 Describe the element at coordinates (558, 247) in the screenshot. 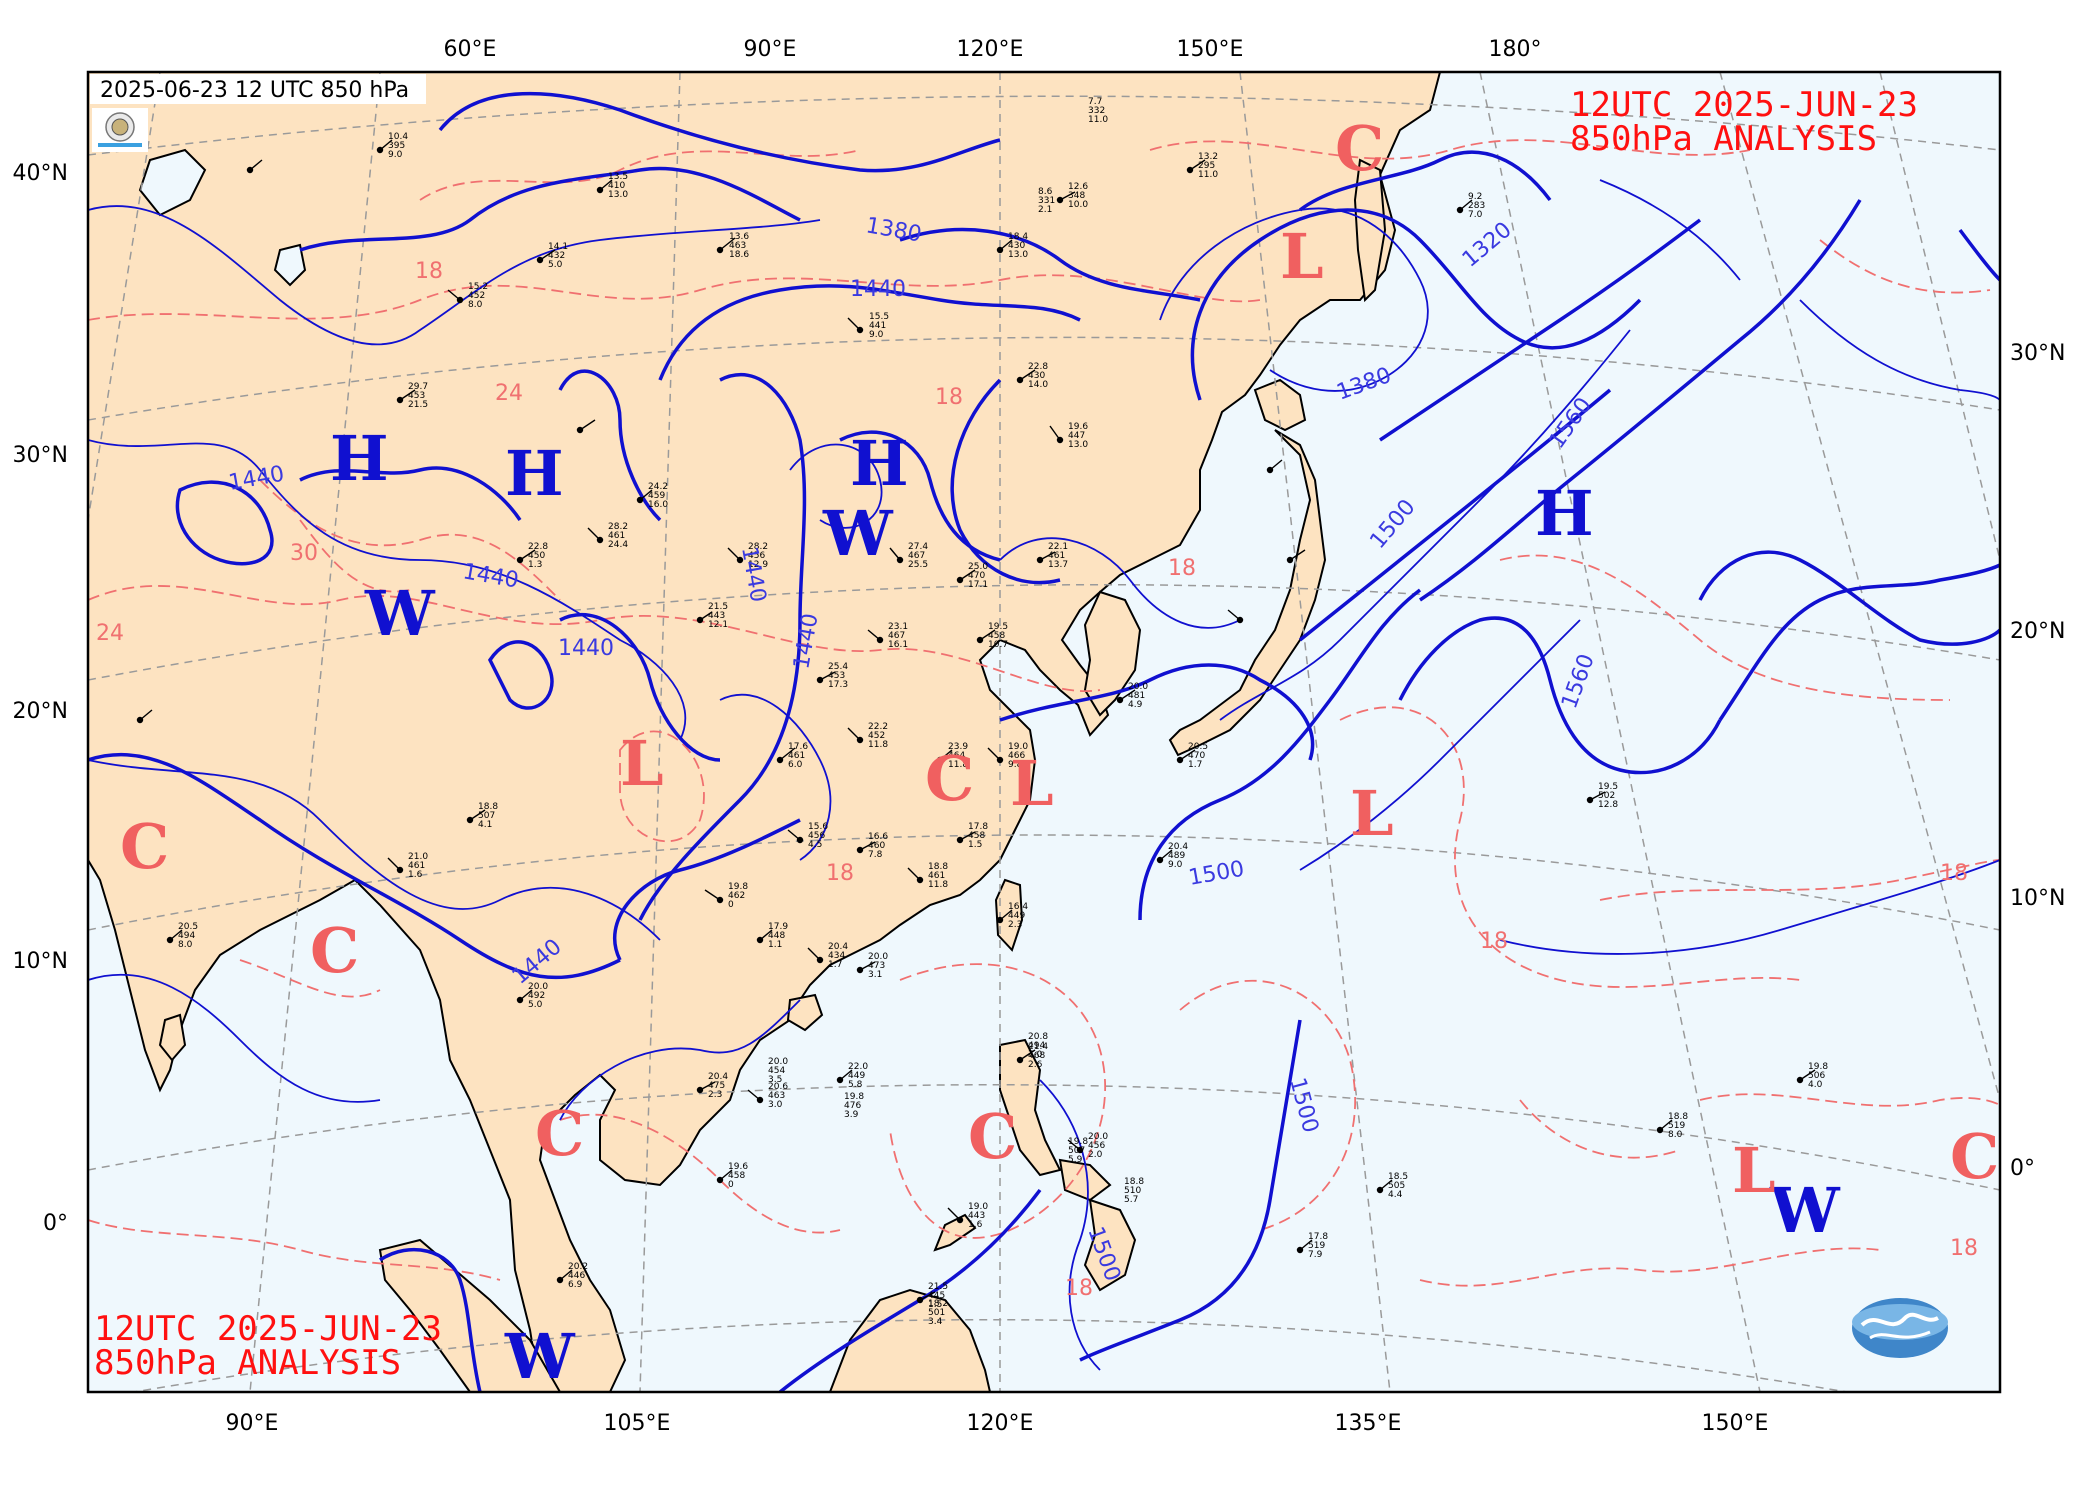

I see `station-value: 14.1` at that location.